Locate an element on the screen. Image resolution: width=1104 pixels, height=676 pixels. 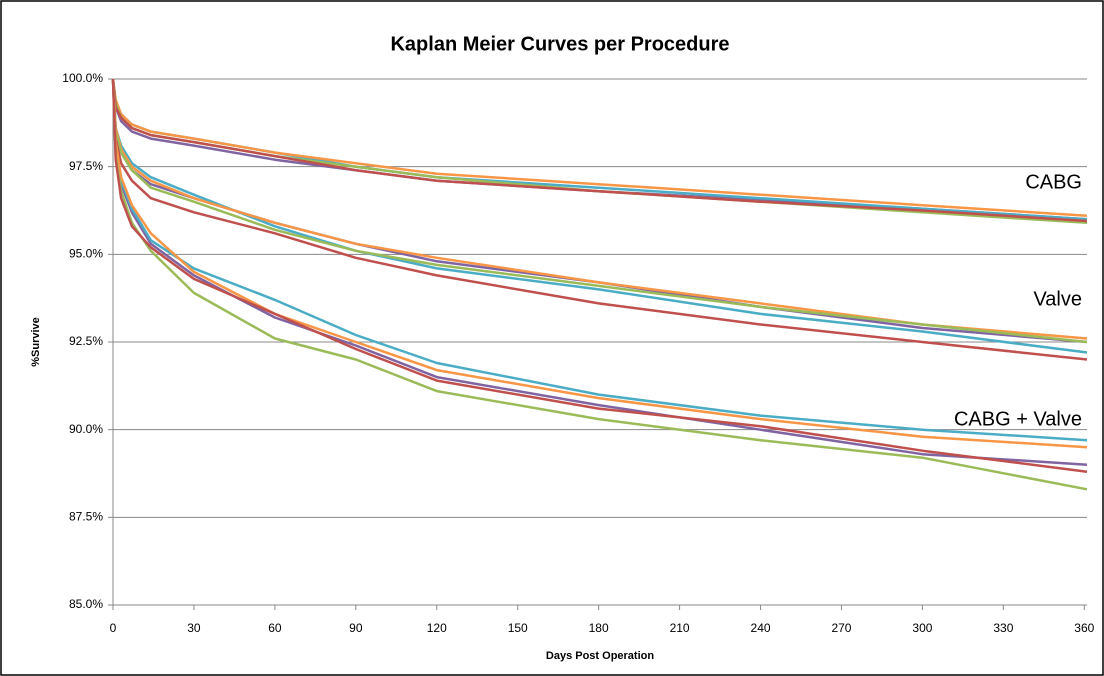
x-tick-label: 240 is located at coordinates (761, 628).